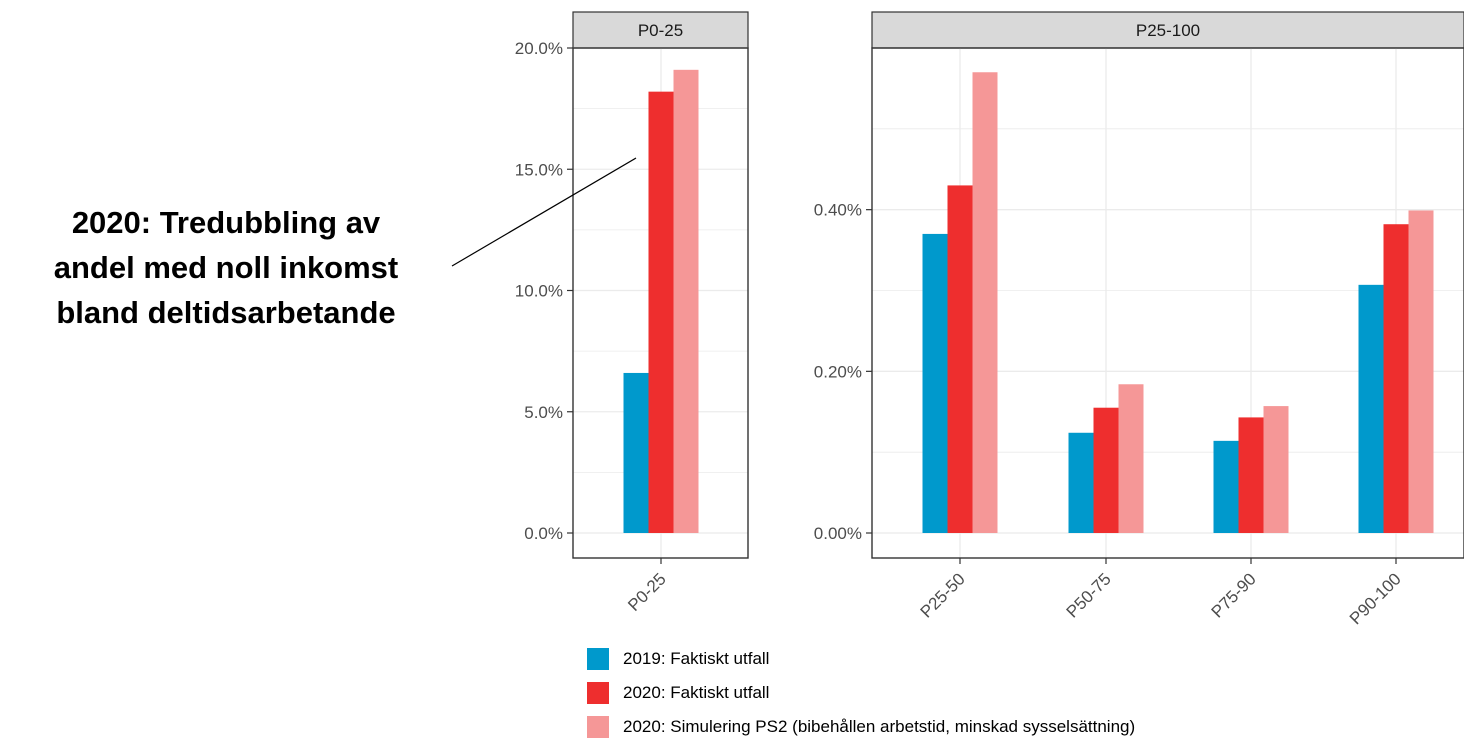 The width and height of the screenshot is (1464, 744). I want to click on x-tick-label: P0-25, so click(647, 592).